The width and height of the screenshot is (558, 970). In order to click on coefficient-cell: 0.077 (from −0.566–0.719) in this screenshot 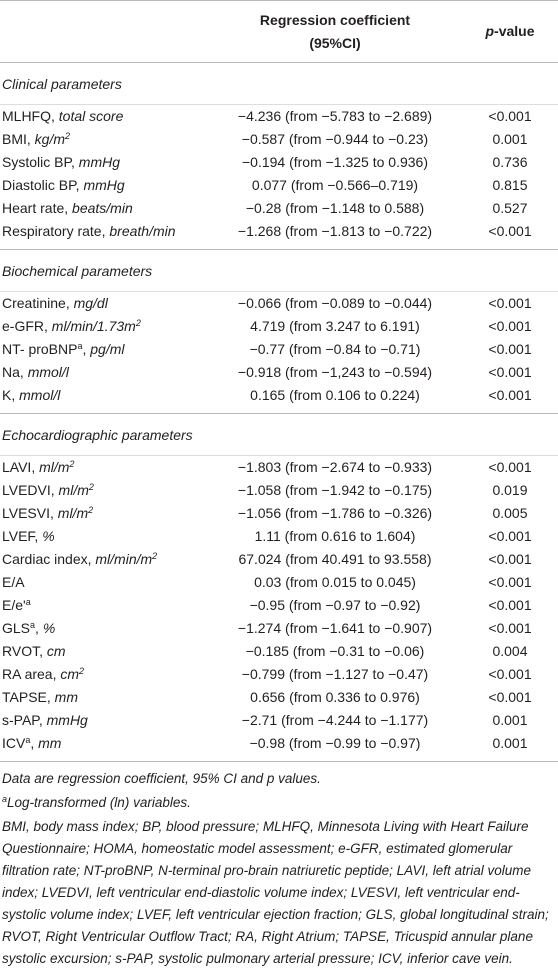, I will do `click(335, 185)`.